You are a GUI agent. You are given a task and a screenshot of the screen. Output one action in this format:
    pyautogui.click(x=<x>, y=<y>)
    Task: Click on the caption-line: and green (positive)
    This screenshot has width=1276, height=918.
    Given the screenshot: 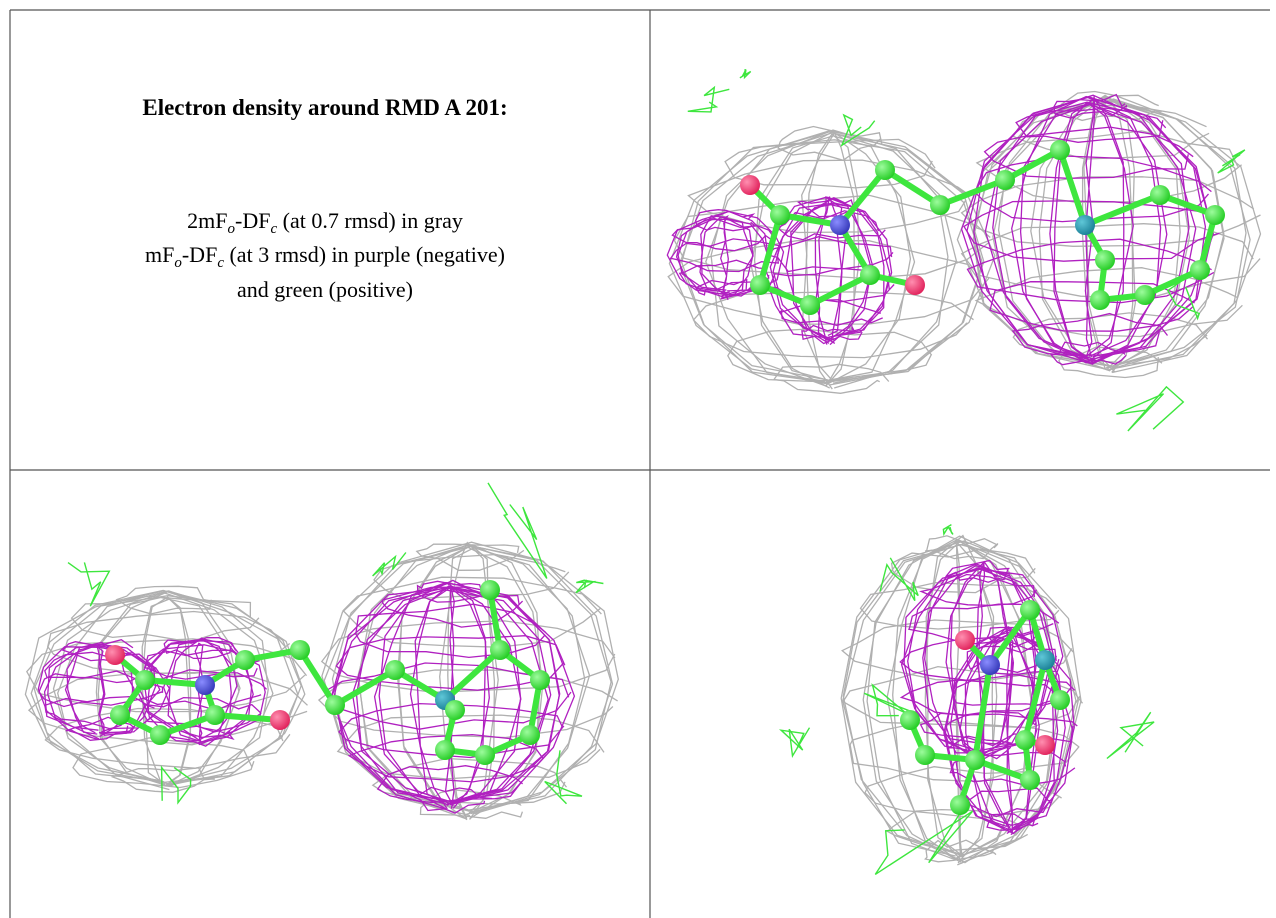 What is the action you would take?
    pyautogui.click(x=325, y=289)
    